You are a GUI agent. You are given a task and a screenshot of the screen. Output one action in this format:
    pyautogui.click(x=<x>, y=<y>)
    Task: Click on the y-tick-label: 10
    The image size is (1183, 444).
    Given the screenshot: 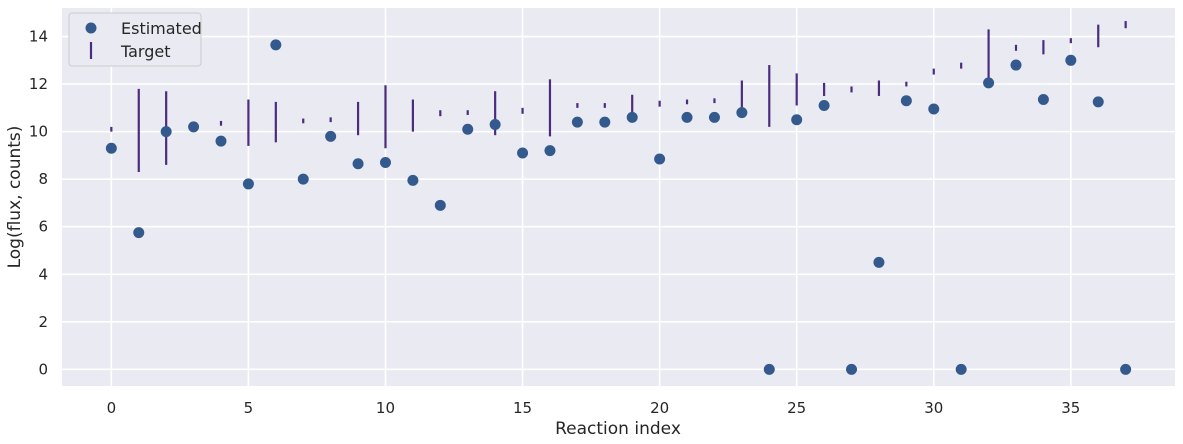 What is the action you would take?
    pyautogui.click(x=38, y=132)
    